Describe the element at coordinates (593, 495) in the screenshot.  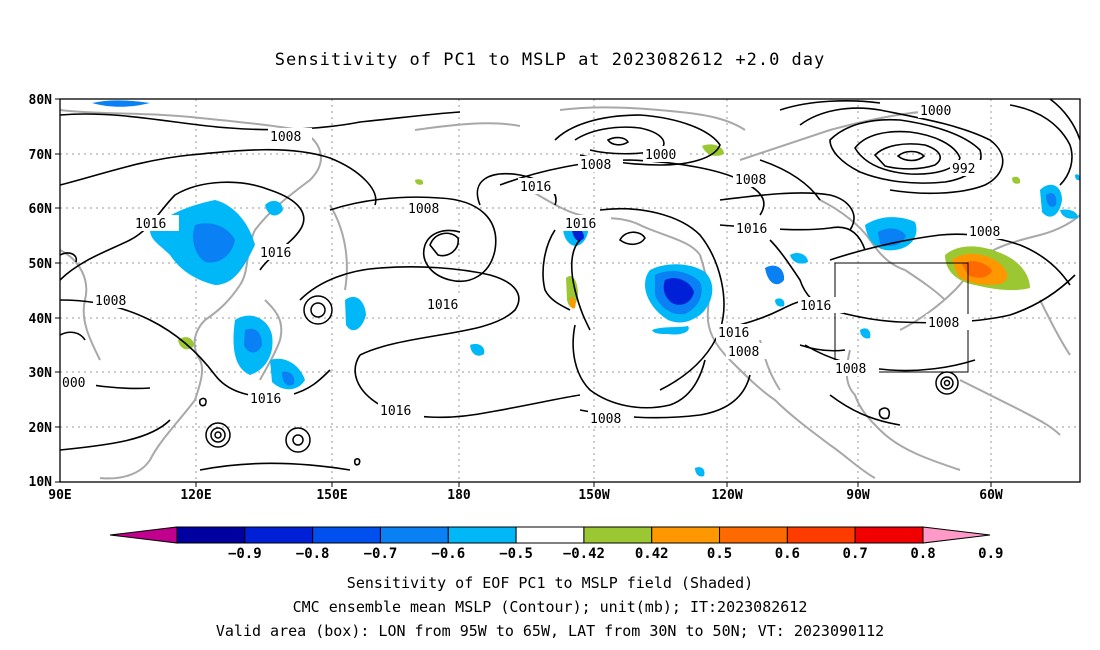
I see `lon-label: 150W` at that location.